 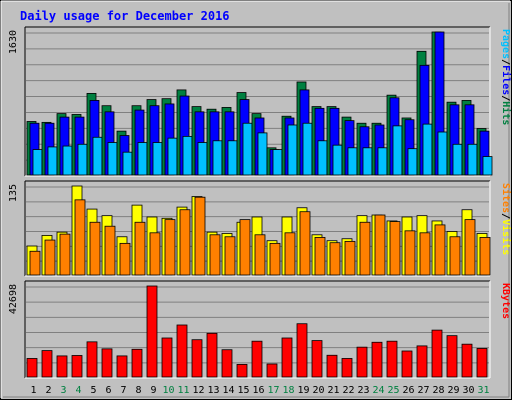 What do you see at coordinates (168, 390) in the screenshot?
I see `x-tick-label-day-10: 10` at bounding box center [168, 390].